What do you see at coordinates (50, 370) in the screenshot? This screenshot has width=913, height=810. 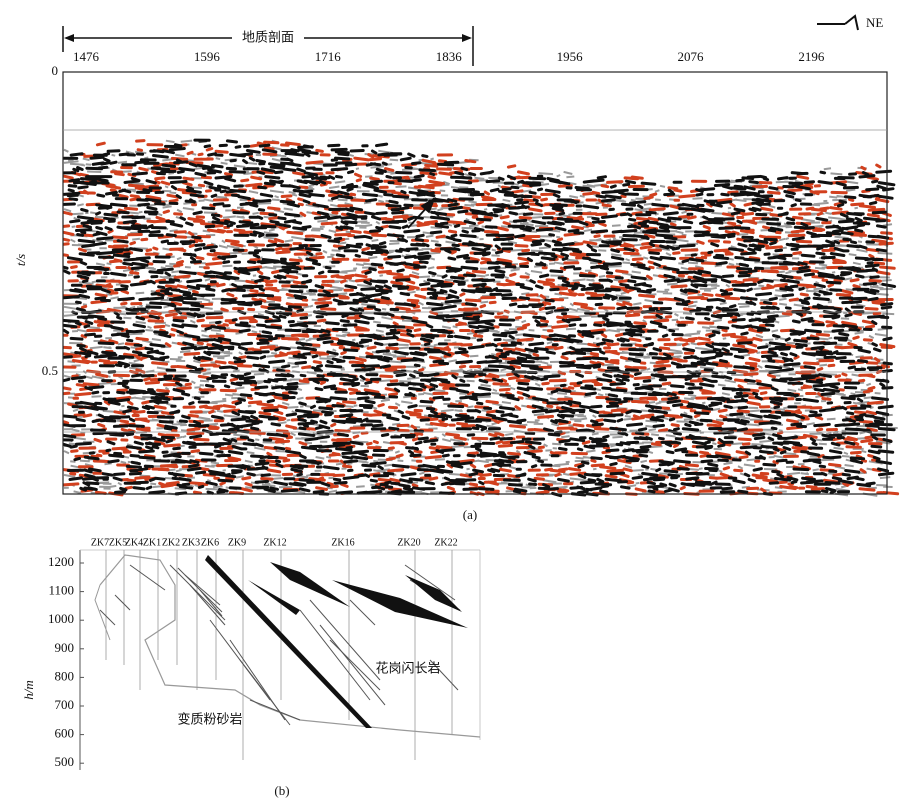 I see `y-tick-label: 0.5` at bounding box center [50, 370].